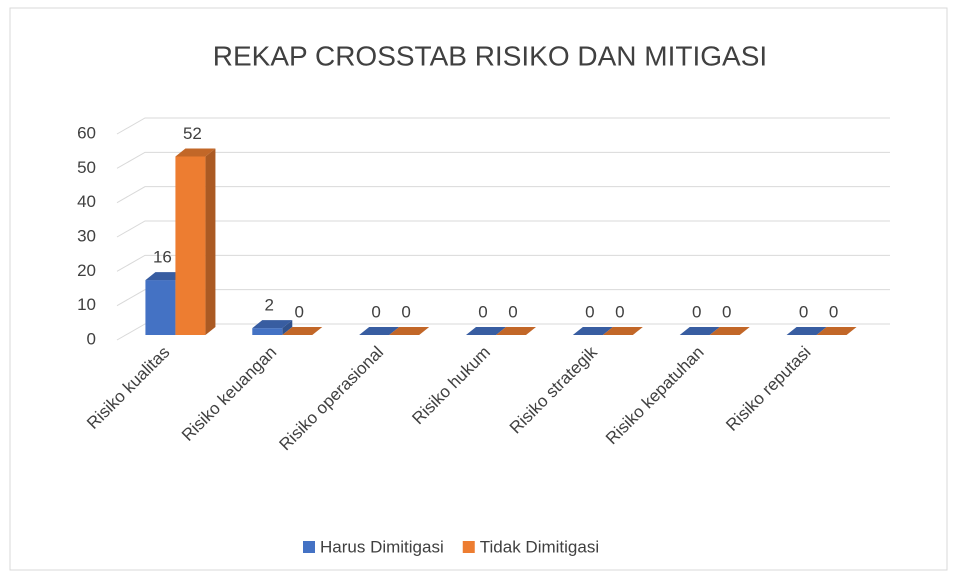 The width and height of the screenshot is (960, 579). What do you see at coordinates (86, 270) in the screenshot?
I see `y-tick-label: 20` at bounding box center [86, 270].